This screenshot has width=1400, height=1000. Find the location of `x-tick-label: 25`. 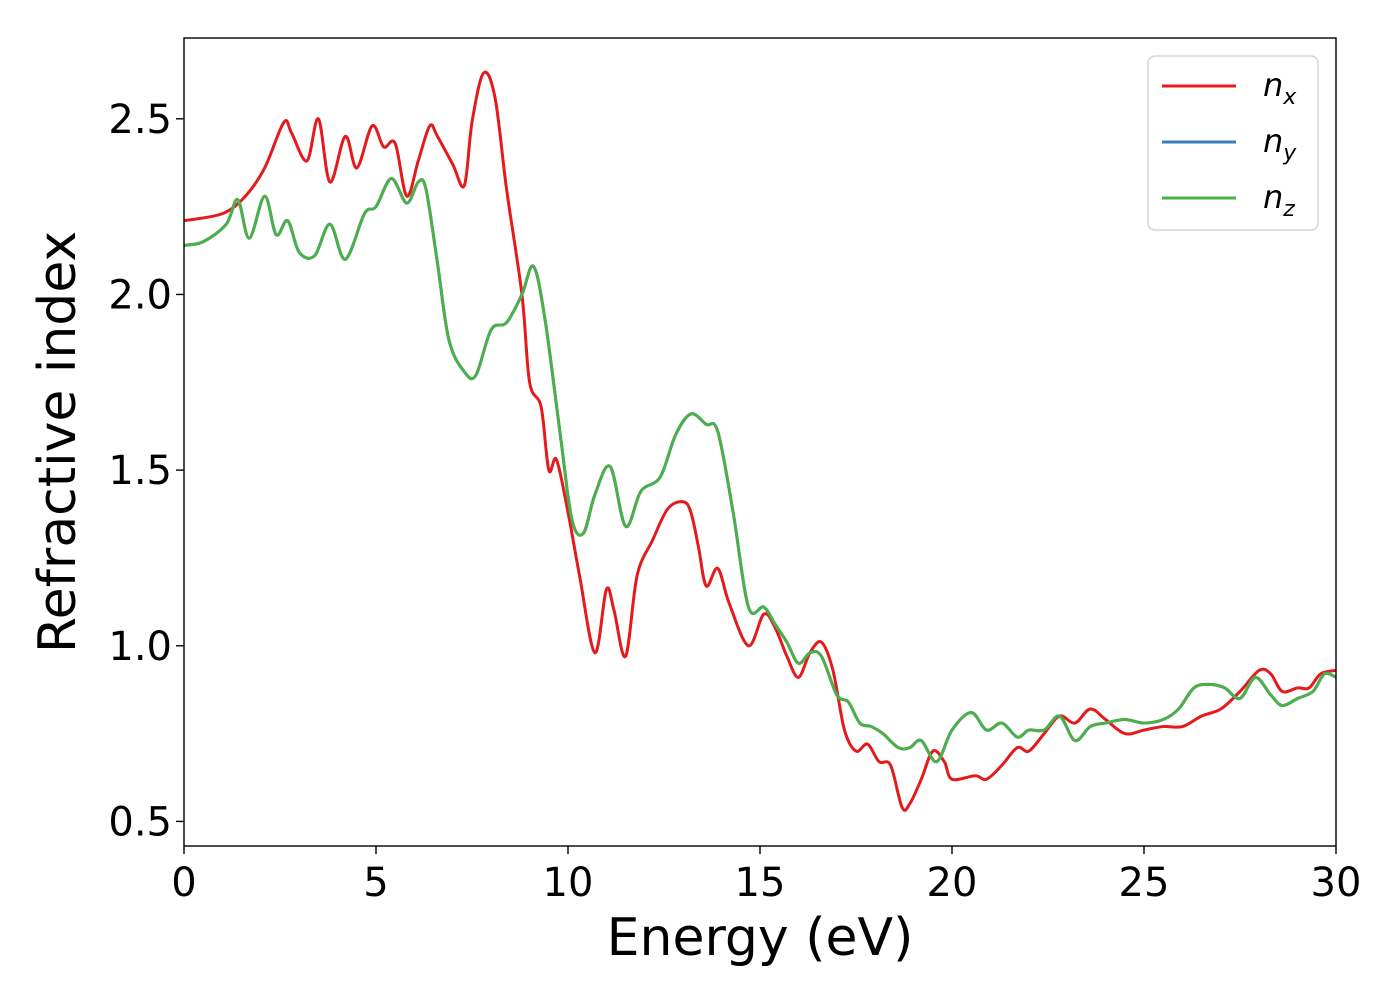

x-tick-label: 25 is located at coordinates (1144, 883).